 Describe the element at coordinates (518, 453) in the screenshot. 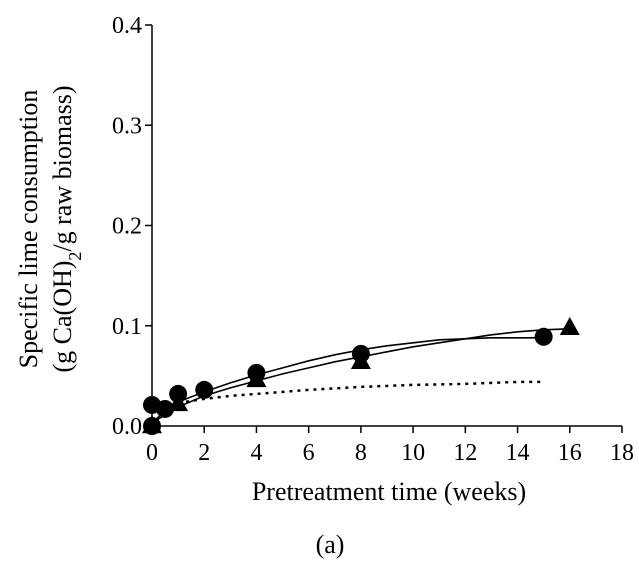

I see `x-tick-label: 14` at that location.